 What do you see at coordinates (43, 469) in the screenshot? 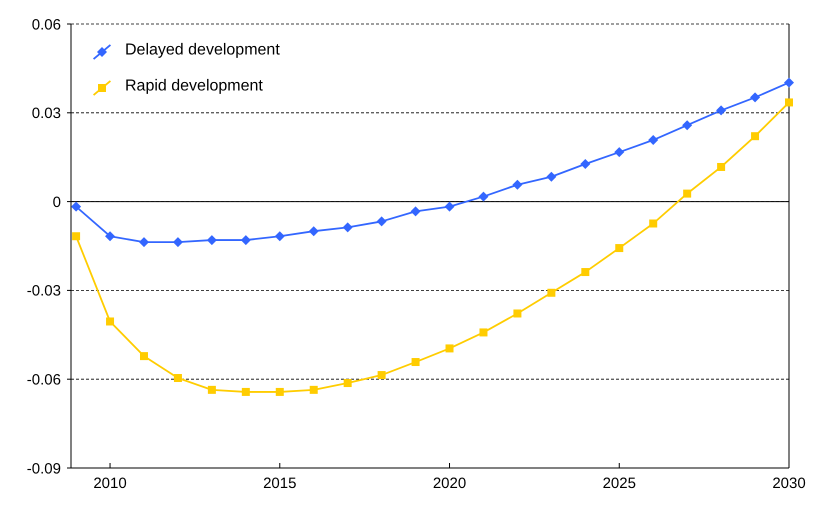
I see `y-tick-label: -0.09` at bounding box center [43, 469].